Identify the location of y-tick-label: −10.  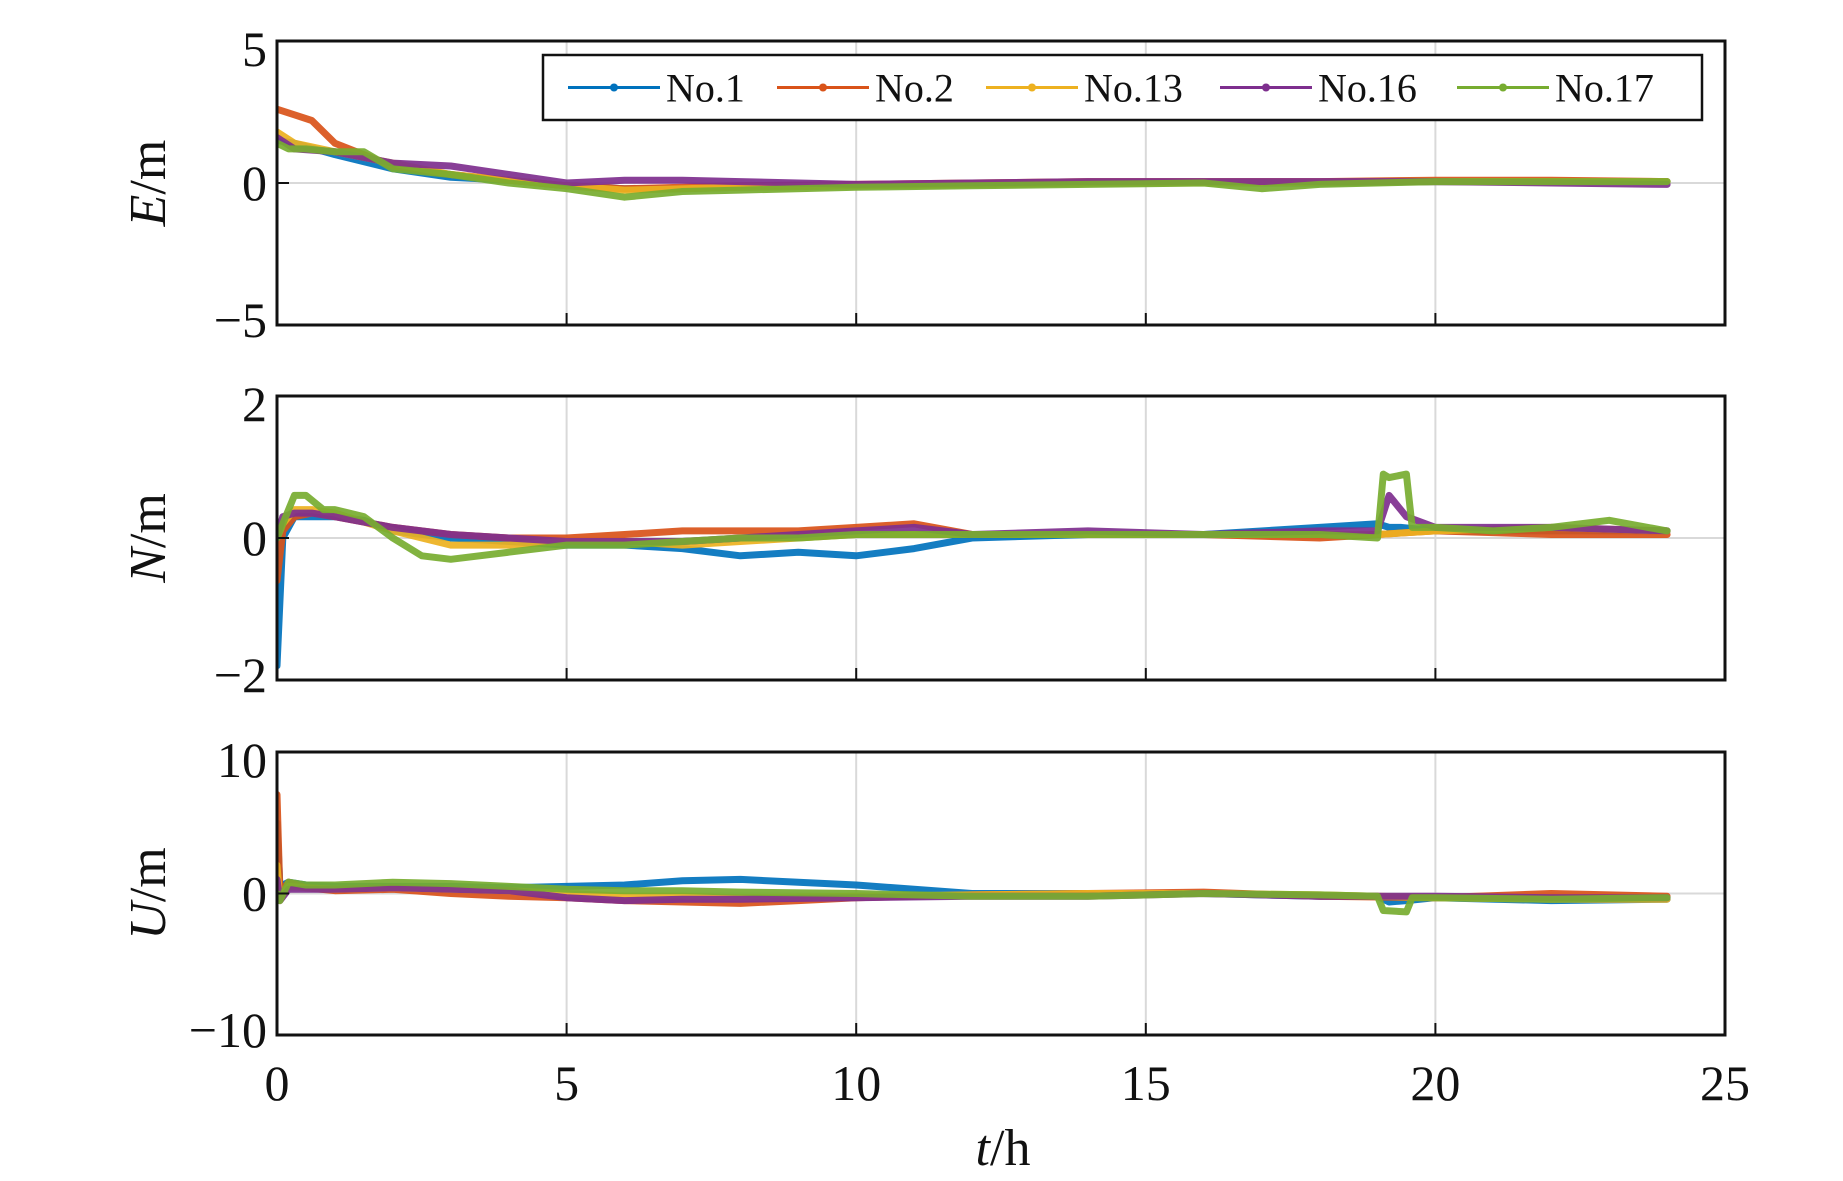
(228, 1030).